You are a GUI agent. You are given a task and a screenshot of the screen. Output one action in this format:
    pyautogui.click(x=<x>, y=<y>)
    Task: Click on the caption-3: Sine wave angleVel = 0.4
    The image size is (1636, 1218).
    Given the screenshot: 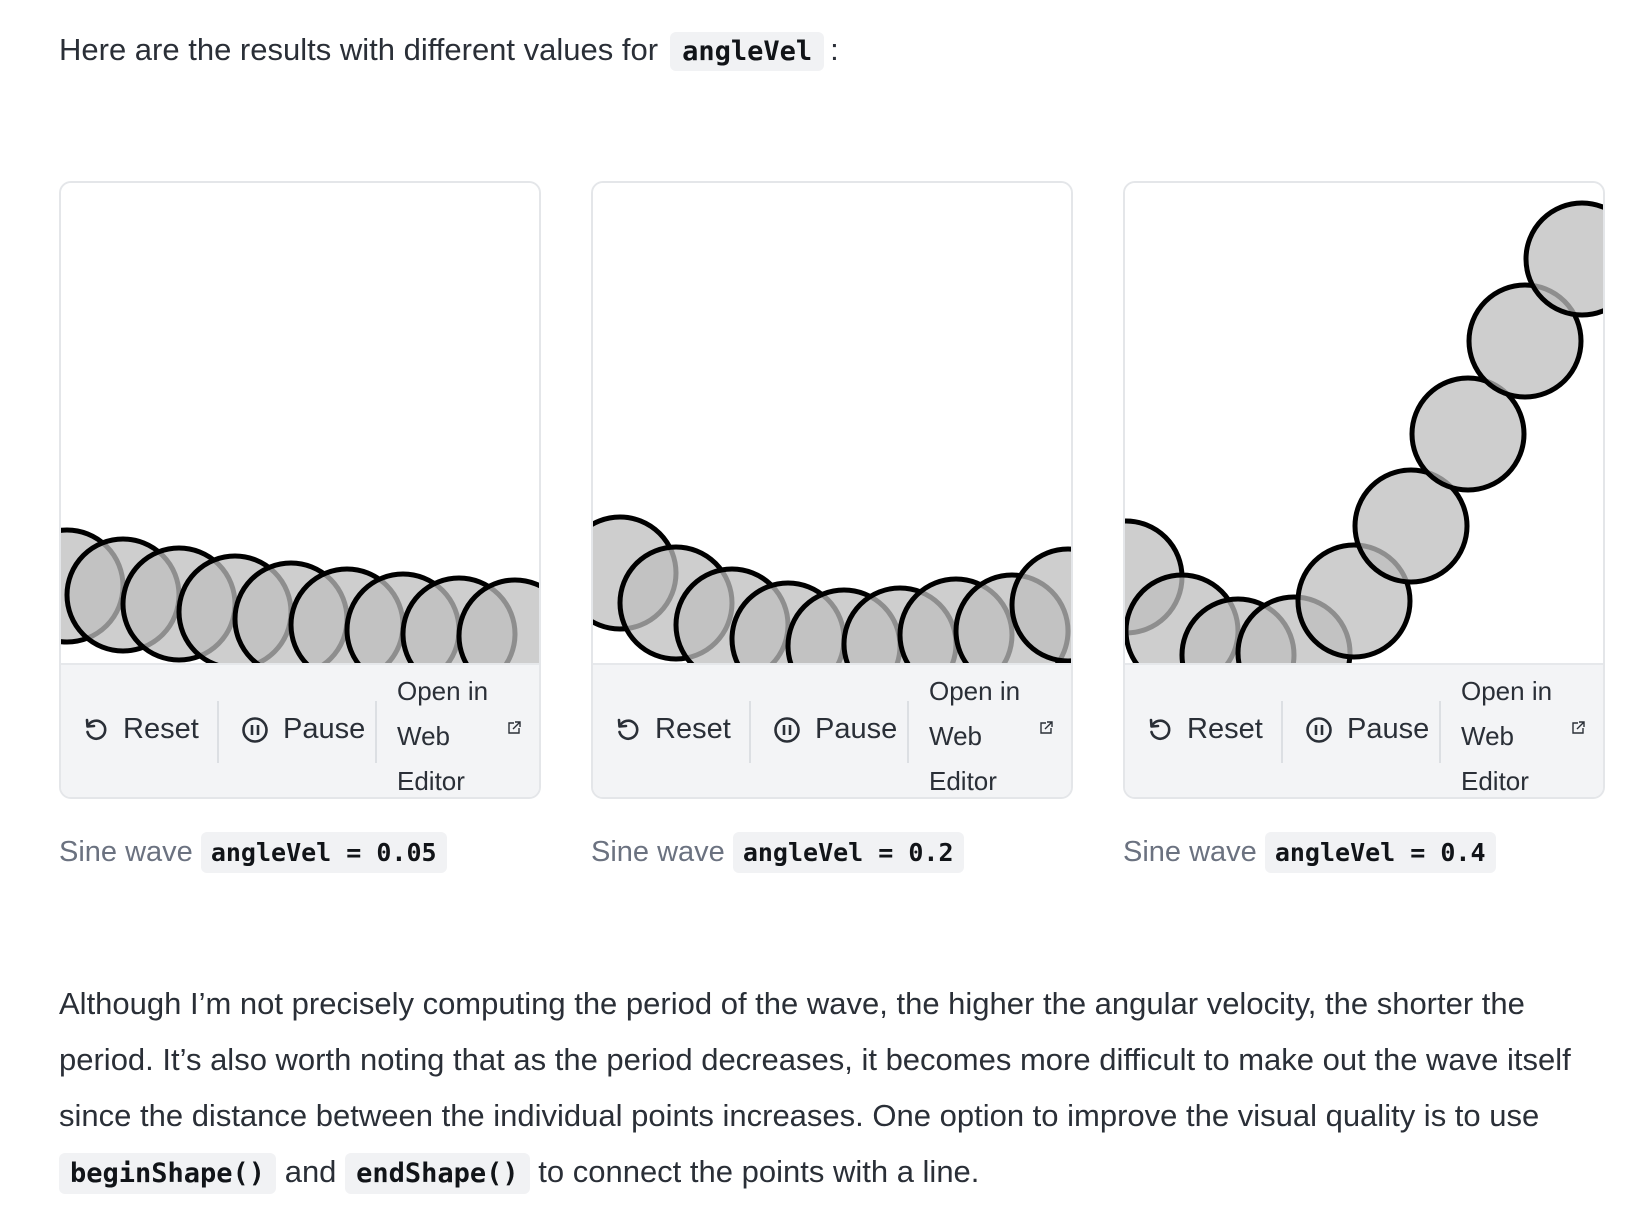 What is the action you would take?
    pyautogui.click(x=1309, y=852)
    